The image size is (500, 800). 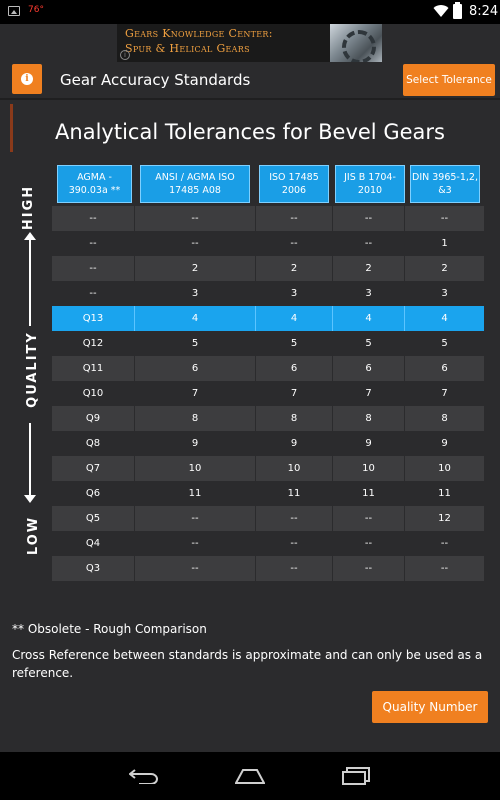 What do you see at coordinates (250, 132) in the screenshot?
I see `table-title: Analytical Tolerances for Bevel Gears` at bounding box center [250, 132].